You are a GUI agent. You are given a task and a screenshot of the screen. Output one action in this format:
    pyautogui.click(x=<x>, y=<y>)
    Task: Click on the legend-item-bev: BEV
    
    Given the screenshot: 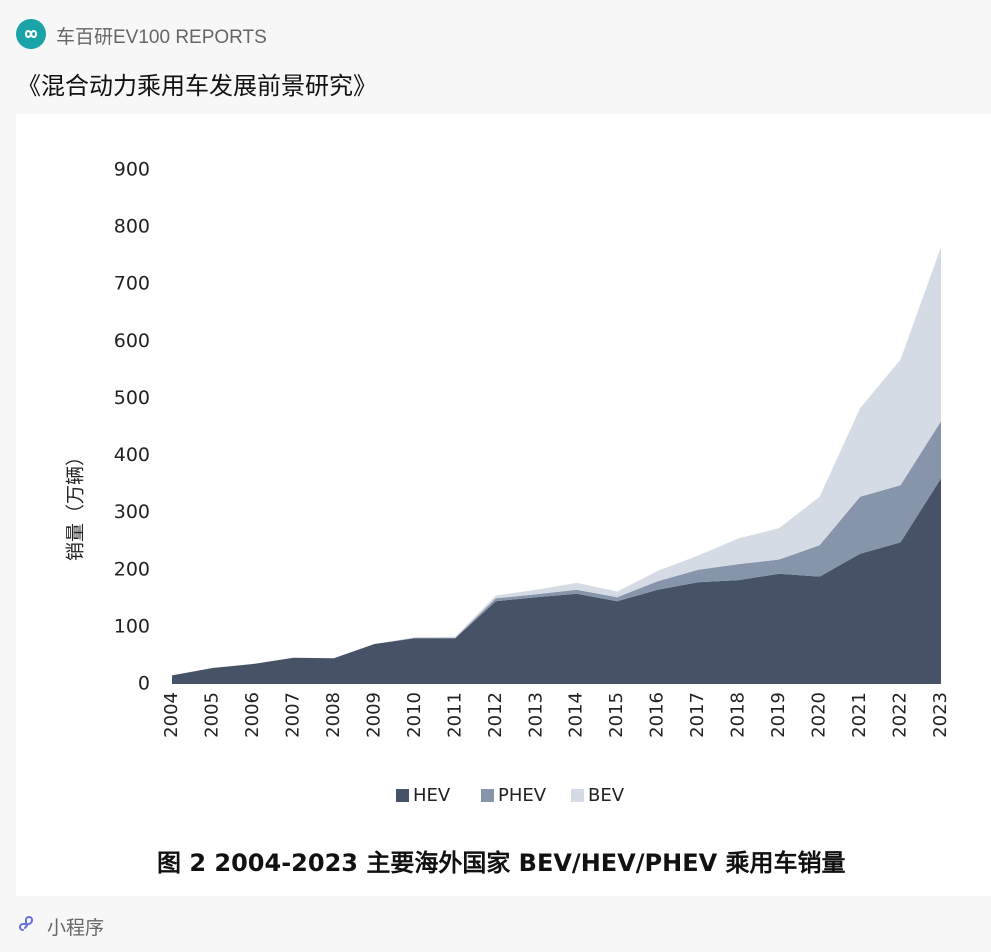 What is the action you would take?
    pyautogui.click(x=598, y=795)
    